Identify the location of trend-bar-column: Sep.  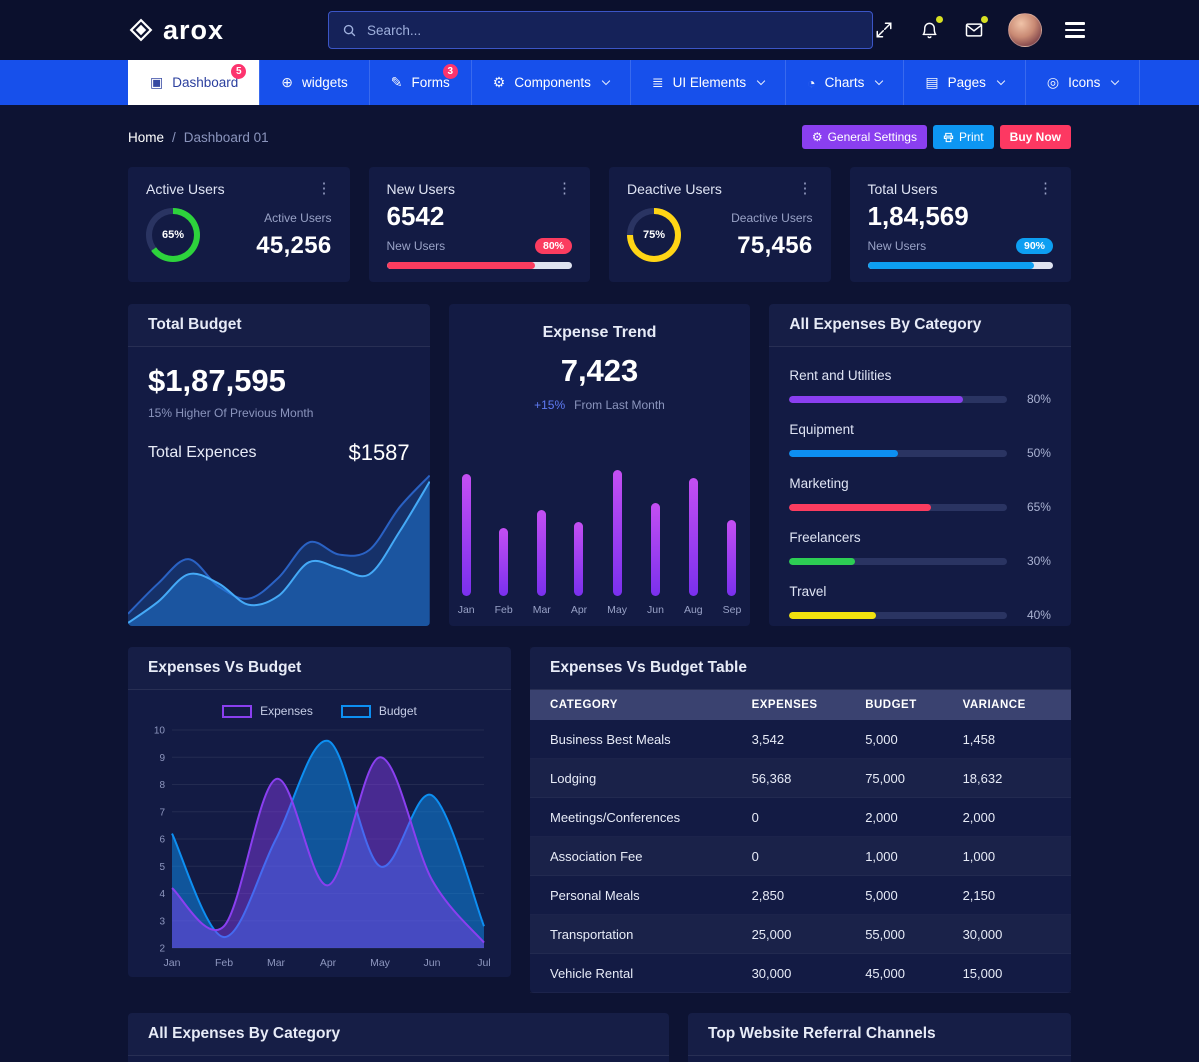
(732, 568).